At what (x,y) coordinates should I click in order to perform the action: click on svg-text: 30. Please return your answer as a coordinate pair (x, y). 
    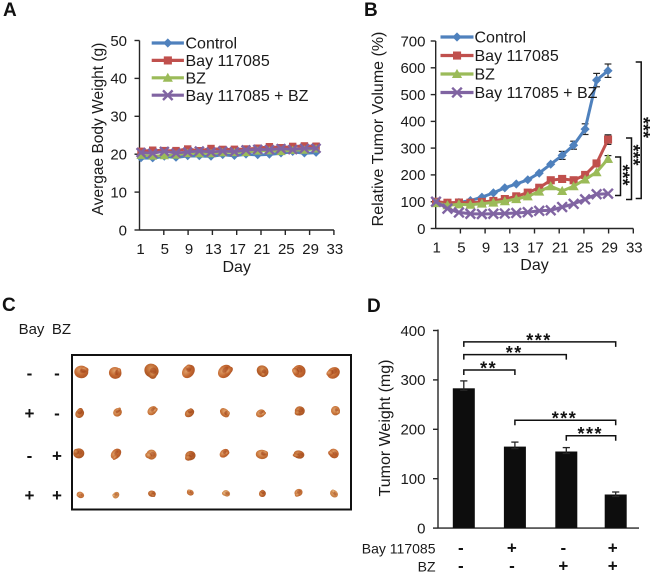
    Looking at the image, I should click on (118, 117).